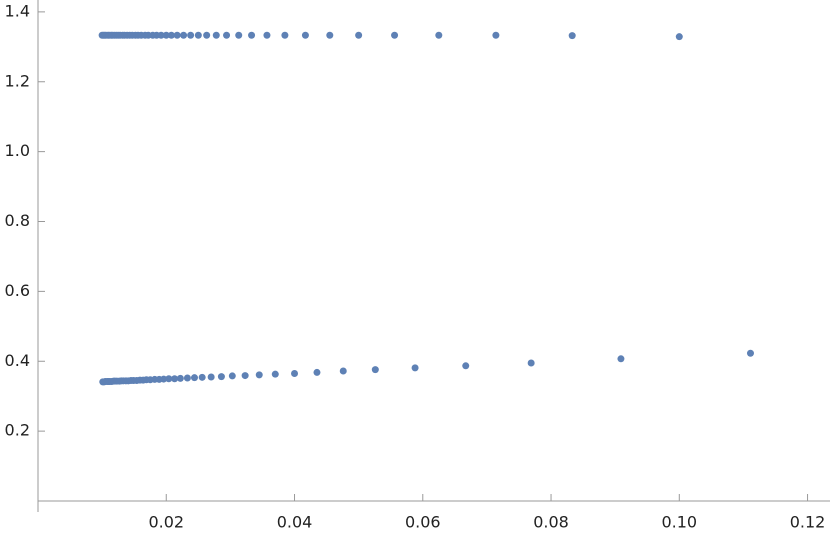  Describe the element at coordinates (17, 360) in the screenshot. I see `y-tick-label: 0.4` at that location.